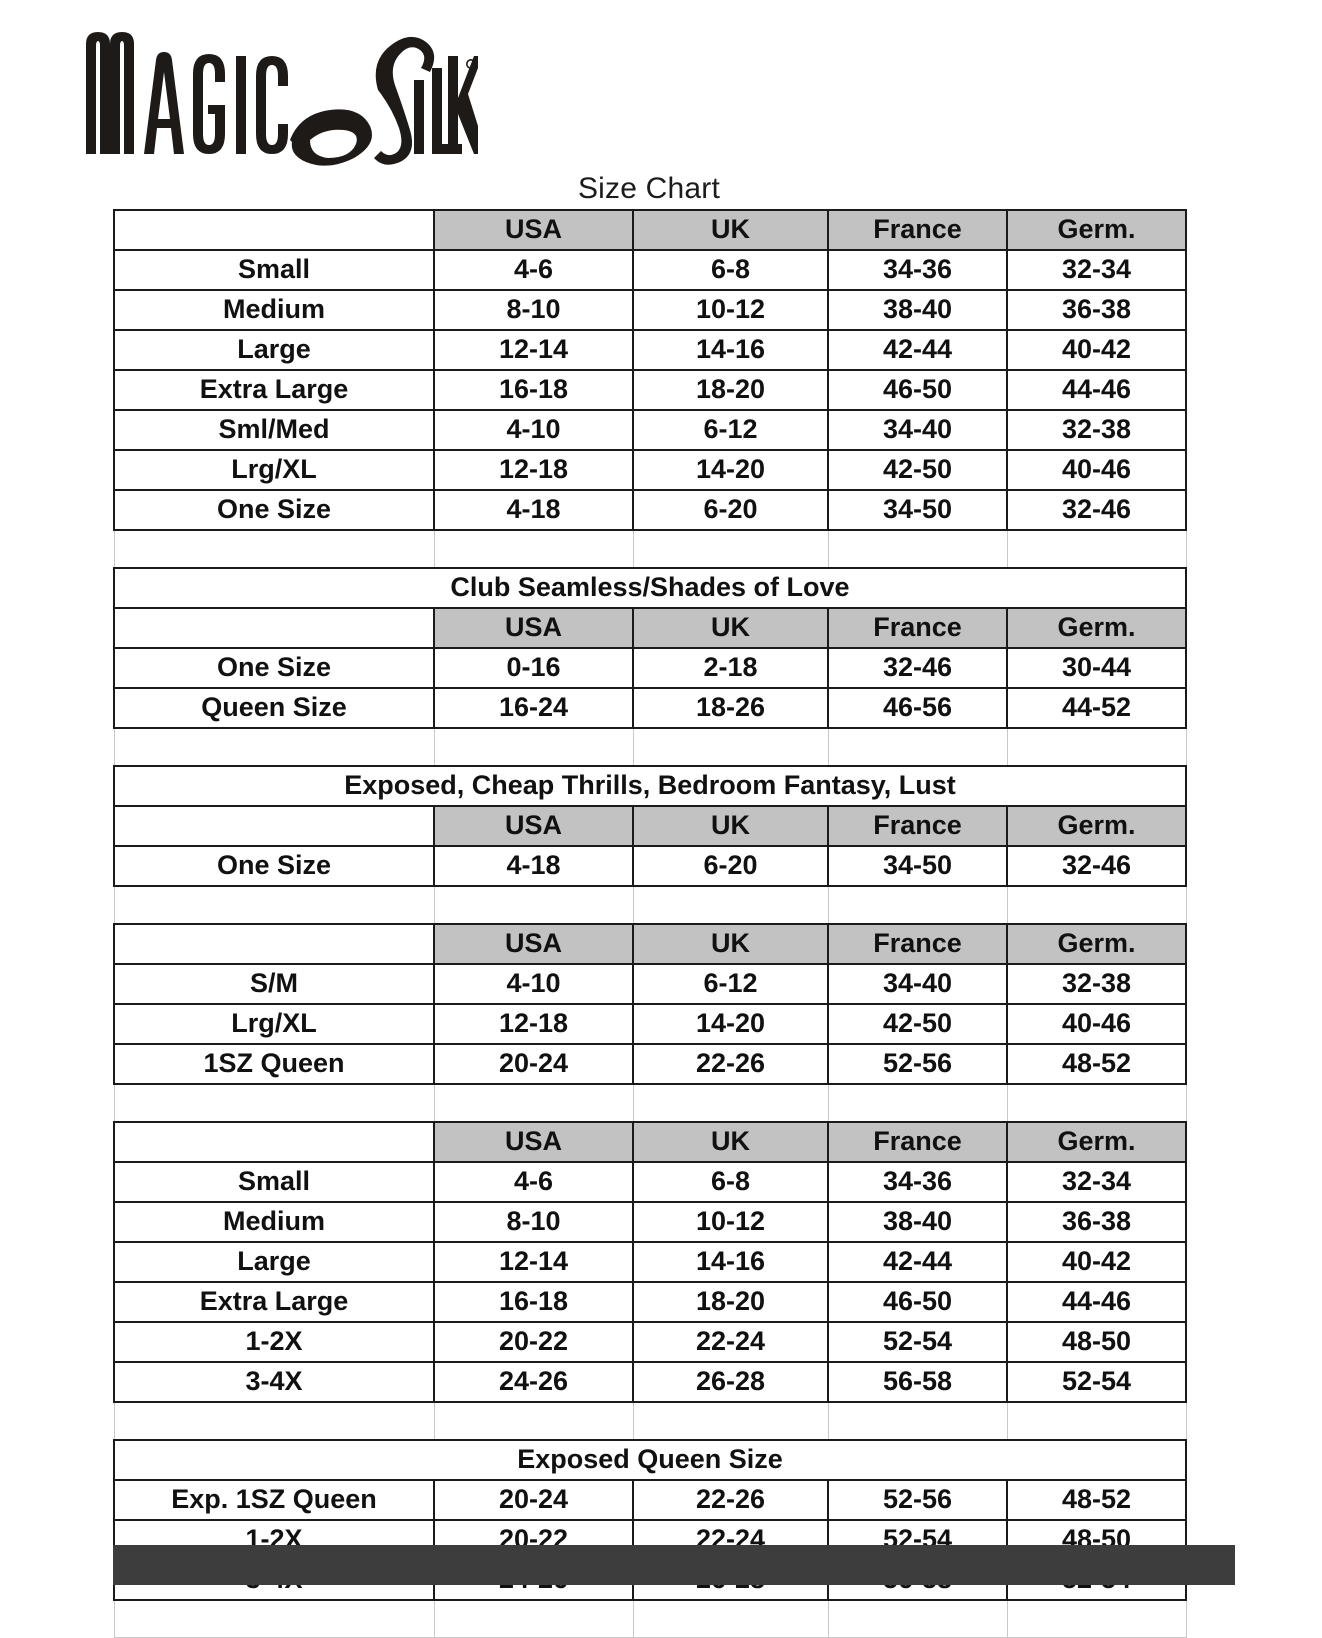  What do you see at coordinates (650, 984) in the screenshot?
I see `table-row: S/M 4-10 6-12 34-40 32-38` at bounding box center [650, 984].